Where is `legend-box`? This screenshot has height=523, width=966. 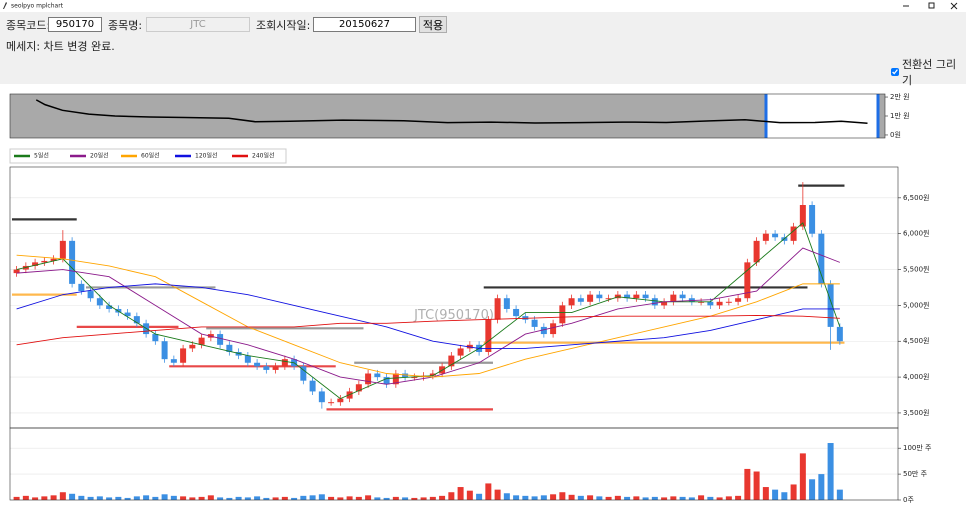
legend-box is located at coordinates (148, 156).